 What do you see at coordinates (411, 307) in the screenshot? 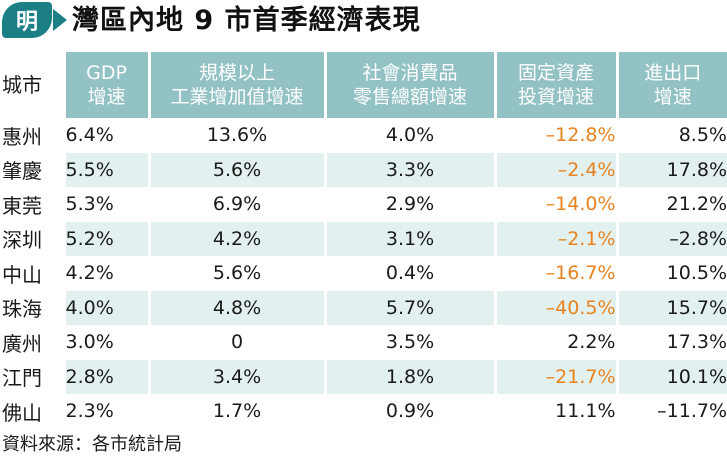
I see `value-cell-retail: 5.7%` at bounding box center [411, 307].